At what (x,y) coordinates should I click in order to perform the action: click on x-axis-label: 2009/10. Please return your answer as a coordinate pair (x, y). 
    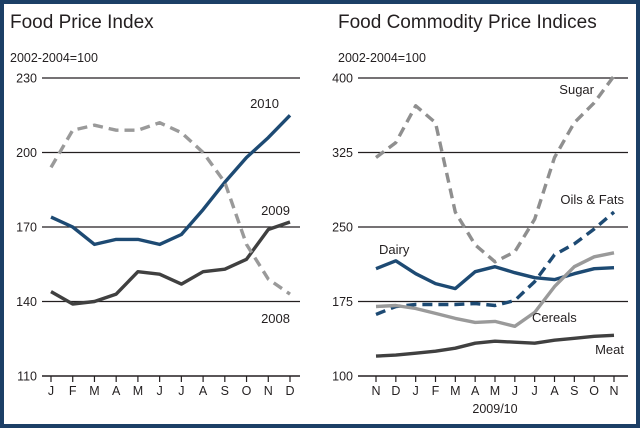
    Looking at the image, I should click on (494, 409).